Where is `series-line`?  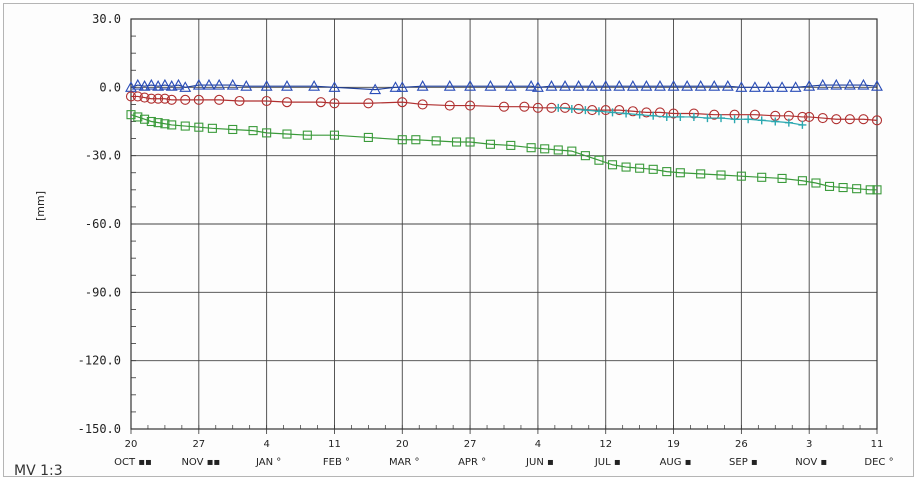
series-line is located at coordinates (504, 108).